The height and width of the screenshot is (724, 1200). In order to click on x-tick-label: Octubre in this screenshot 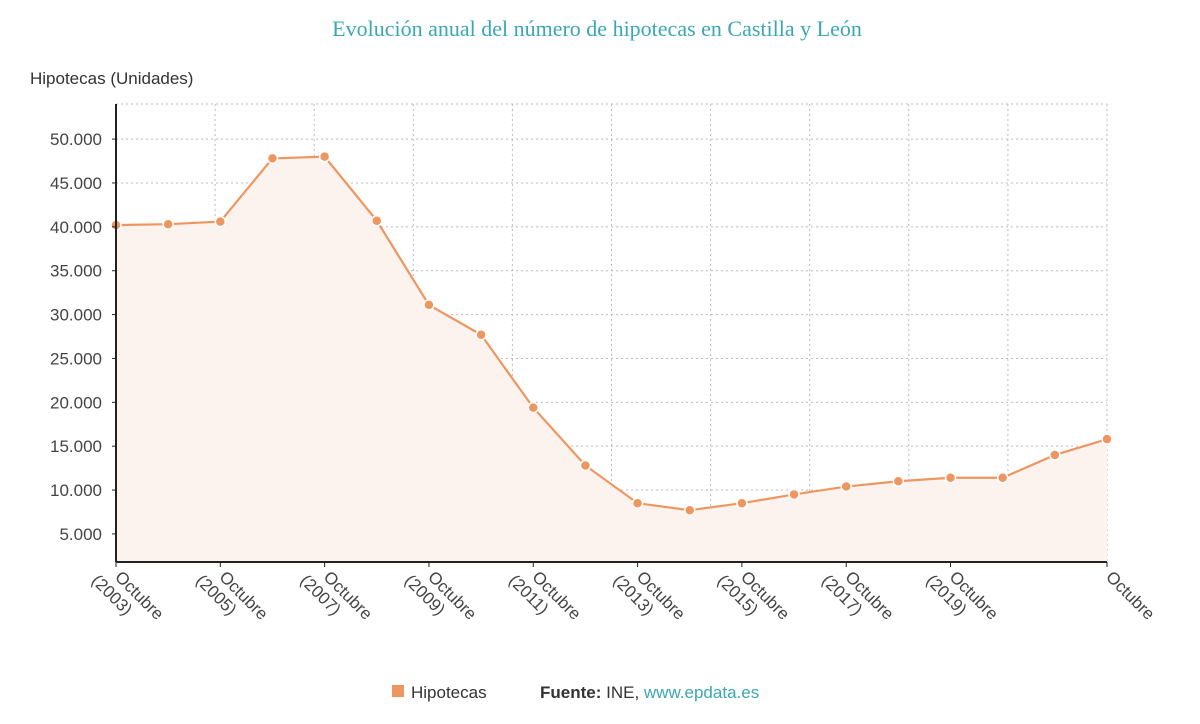, I will do `click(1130, 595)`.